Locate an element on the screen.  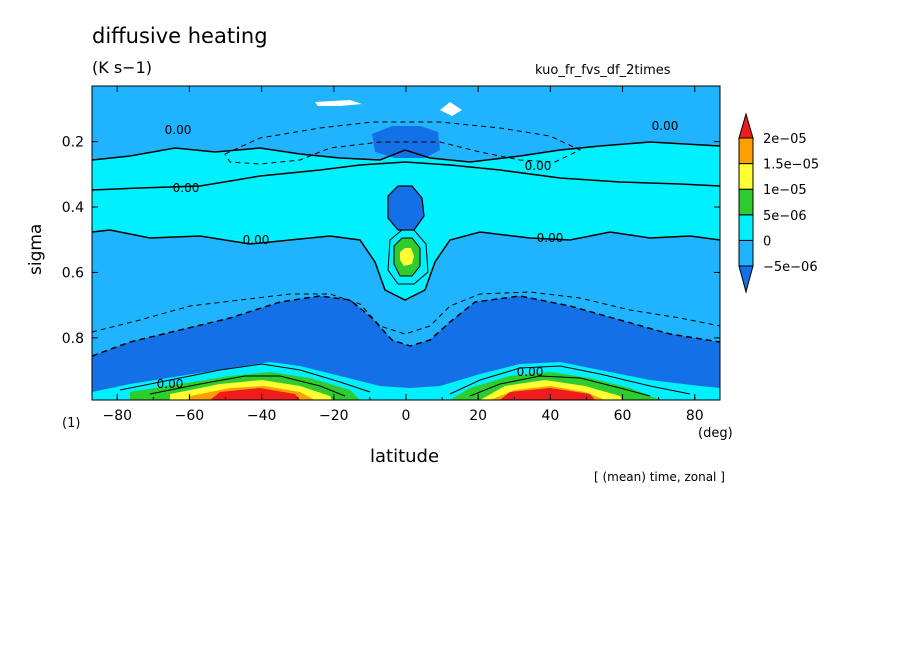
positive-core-inner is located at coordinates (407, 257).